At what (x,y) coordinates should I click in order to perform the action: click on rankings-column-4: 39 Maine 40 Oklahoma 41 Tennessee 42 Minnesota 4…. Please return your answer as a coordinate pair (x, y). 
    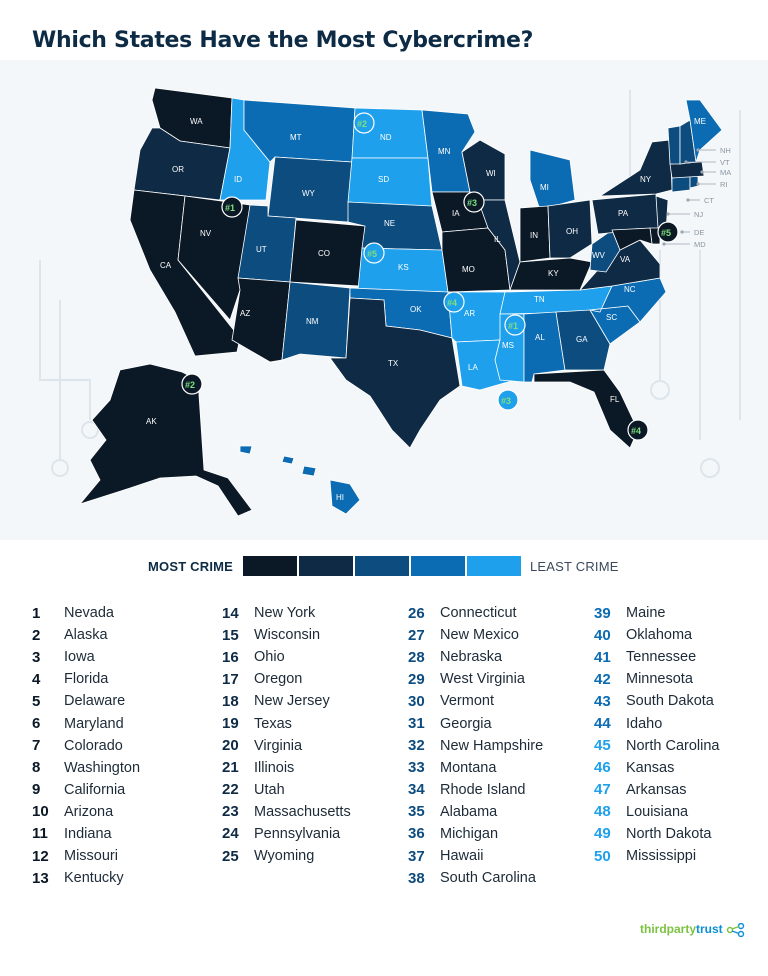
    Looking at the image, I should click on (657, 734).